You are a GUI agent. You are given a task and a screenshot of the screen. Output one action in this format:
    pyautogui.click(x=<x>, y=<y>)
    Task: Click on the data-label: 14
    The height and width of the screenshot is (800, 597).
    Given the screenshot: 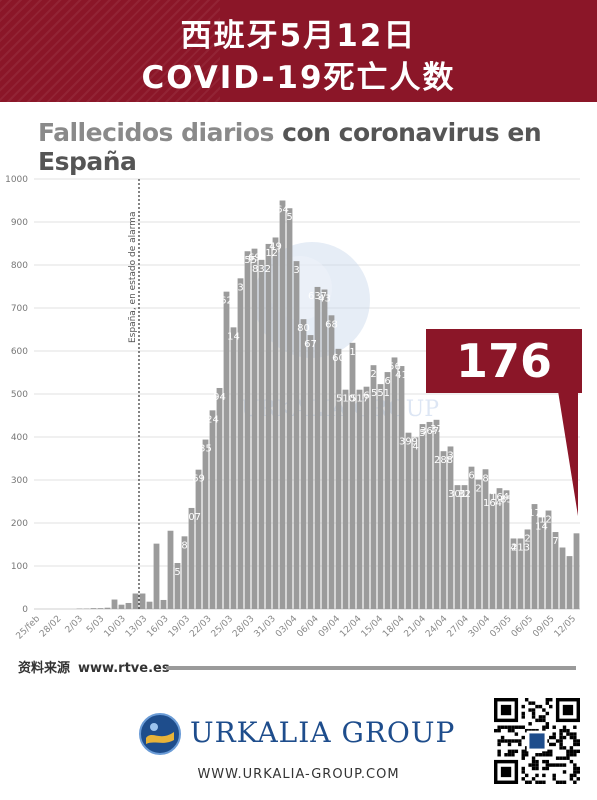 What is the action you would take?
    pyautogui.click(x=541, y=526)
    